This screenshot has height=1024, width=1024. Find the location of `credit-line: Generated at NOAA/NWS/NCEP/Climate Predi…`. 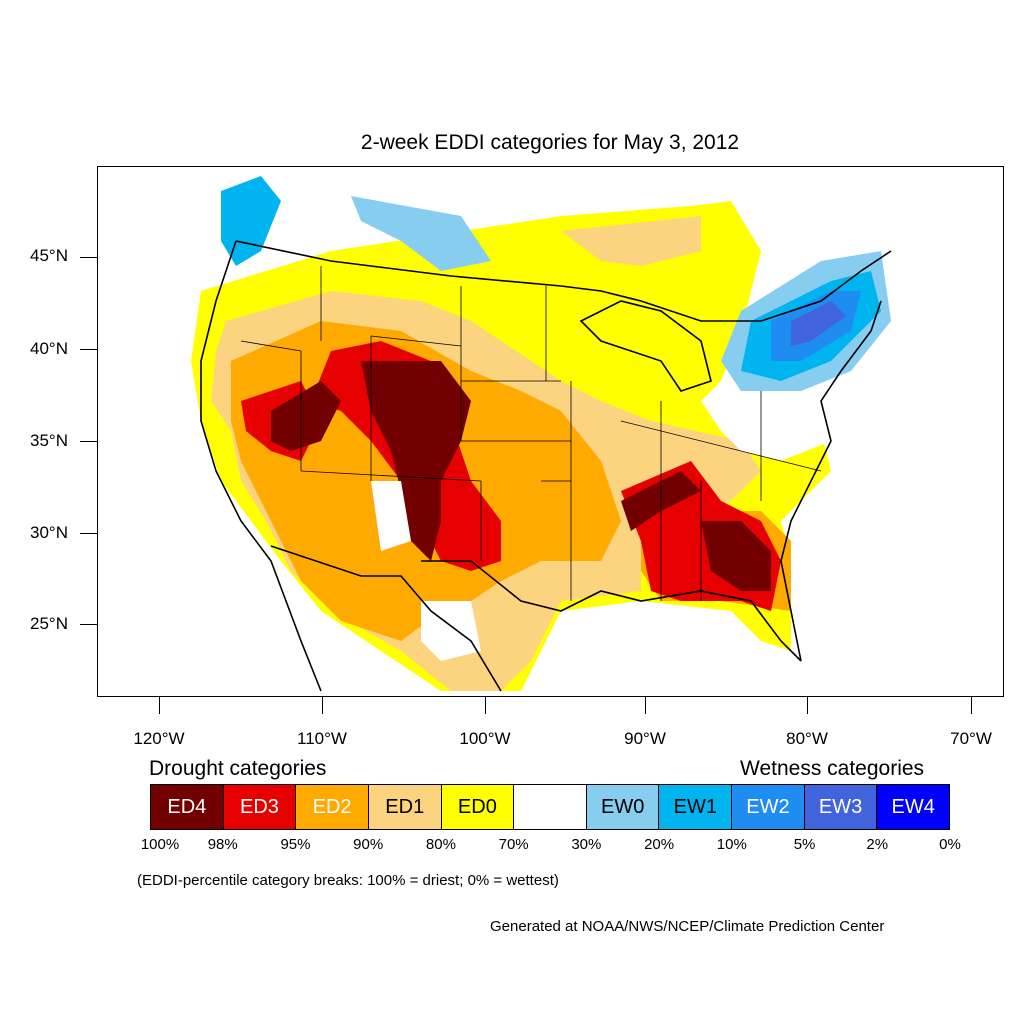

credit-line: Generated at NOAA/NWS/NCEP/Climate Predi… is located at coordinates (687, 926).